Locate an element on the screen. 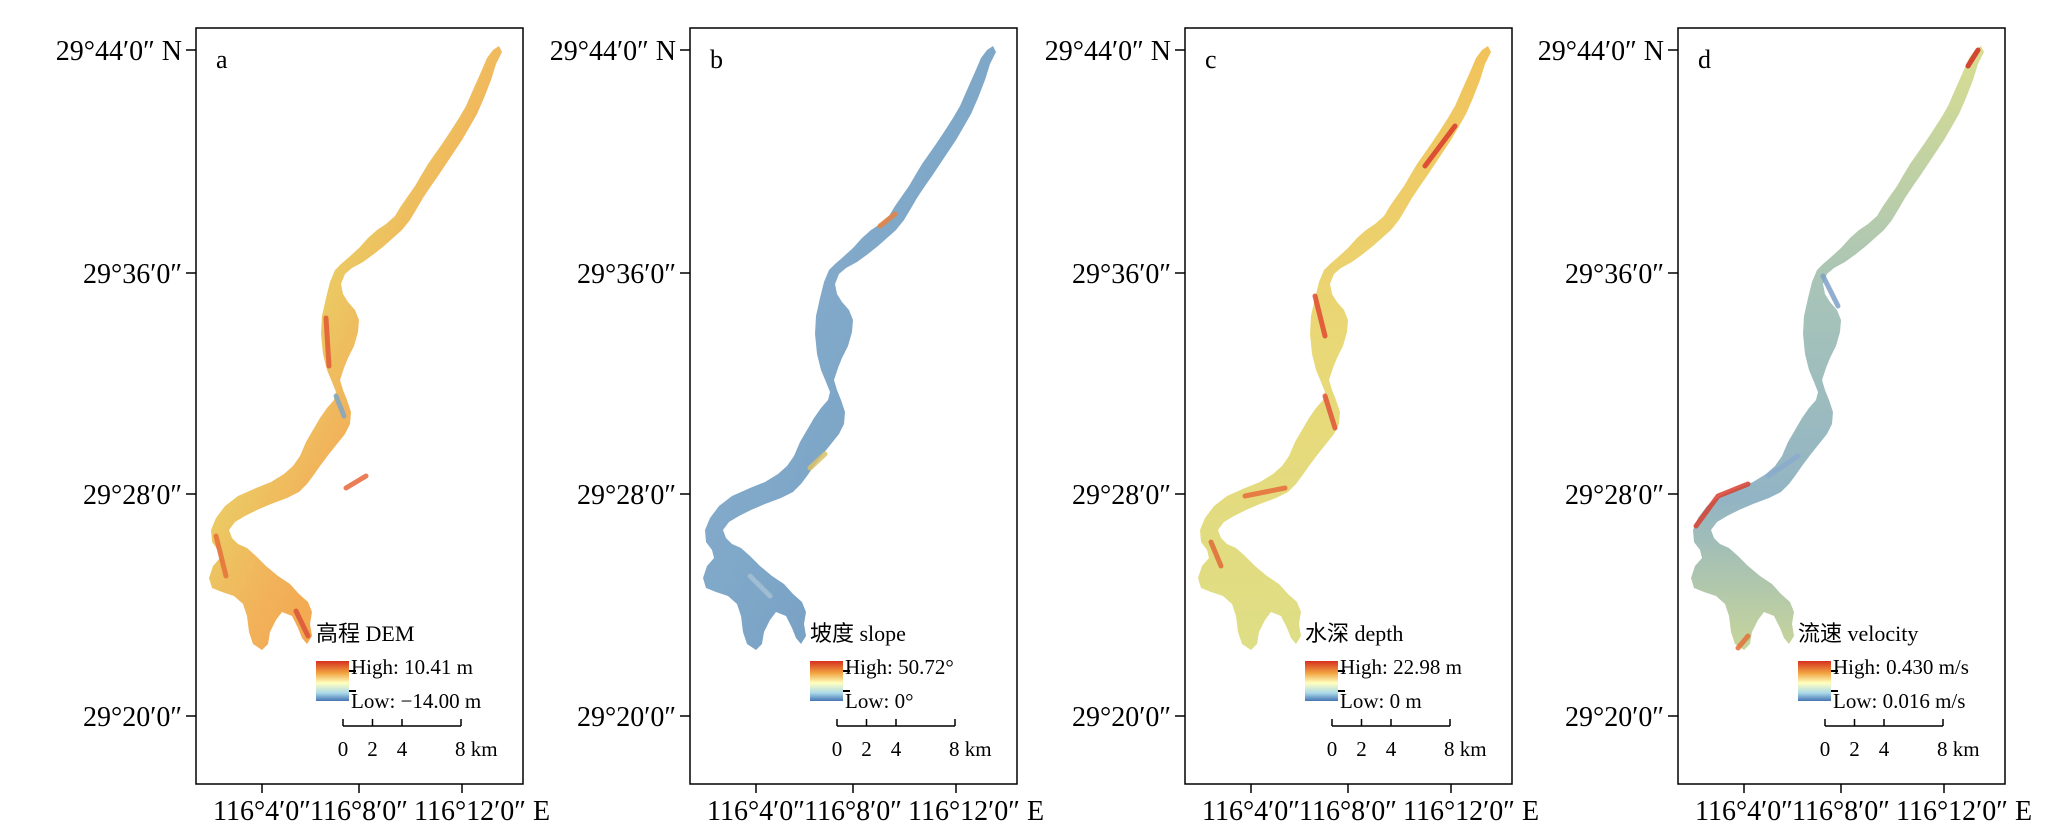 Image resolution: width=2070 pixels, height=839 pixels. panel-letter: c is located at coordinates (1211, 59).